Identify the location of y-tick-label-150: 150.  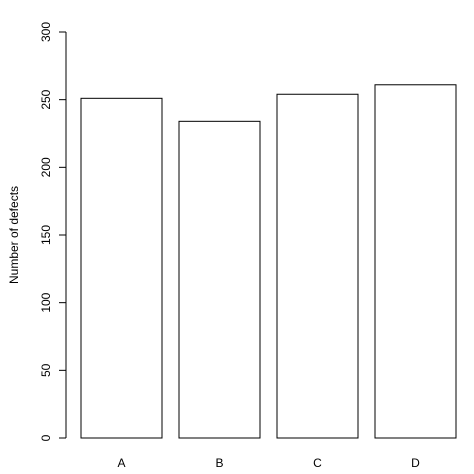
(46, 235).